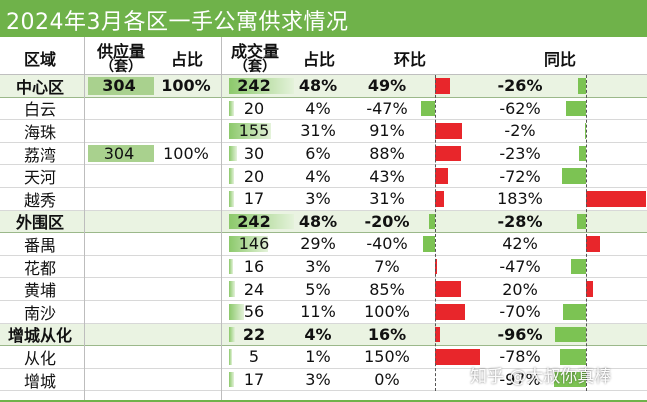 This screenshot has width=647, height=402. I want to click on header-sold: 成交量, so click(254, 51).